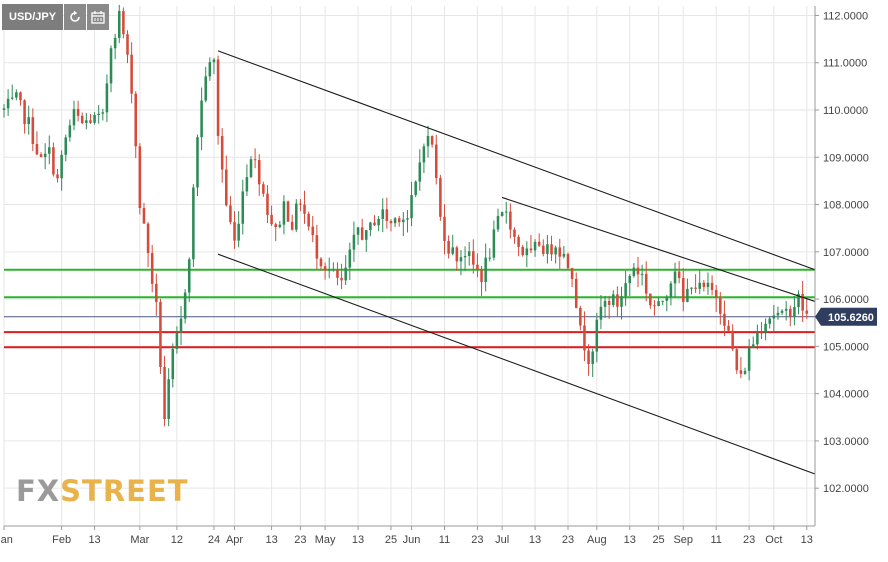 The height and width of the screenshot is (562, 888). I want to click on horizontal-levels, so click(409, 308).